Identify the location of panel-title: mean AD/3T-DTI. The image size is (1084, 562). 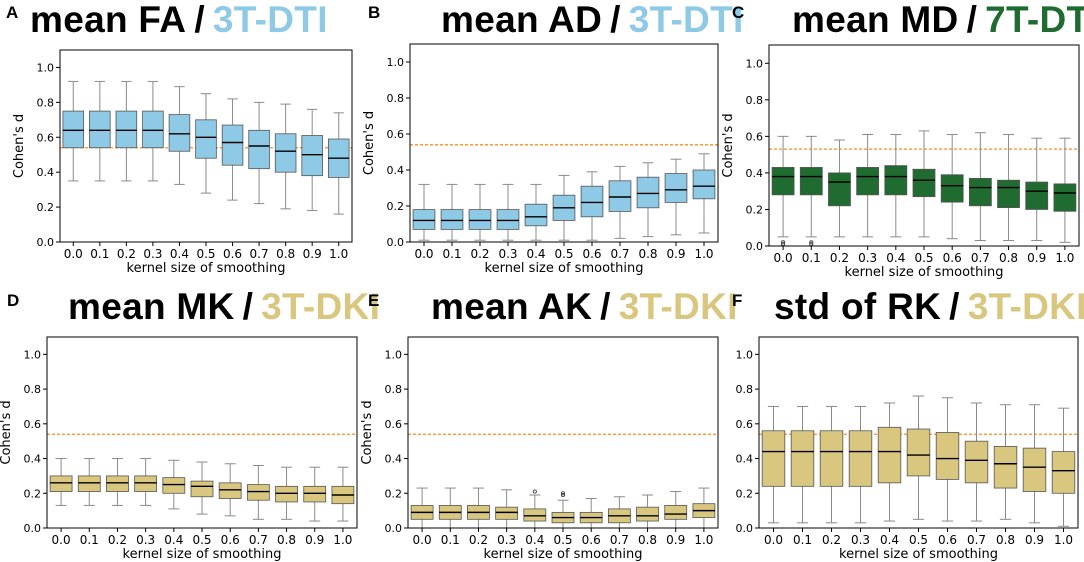
(592, 20).